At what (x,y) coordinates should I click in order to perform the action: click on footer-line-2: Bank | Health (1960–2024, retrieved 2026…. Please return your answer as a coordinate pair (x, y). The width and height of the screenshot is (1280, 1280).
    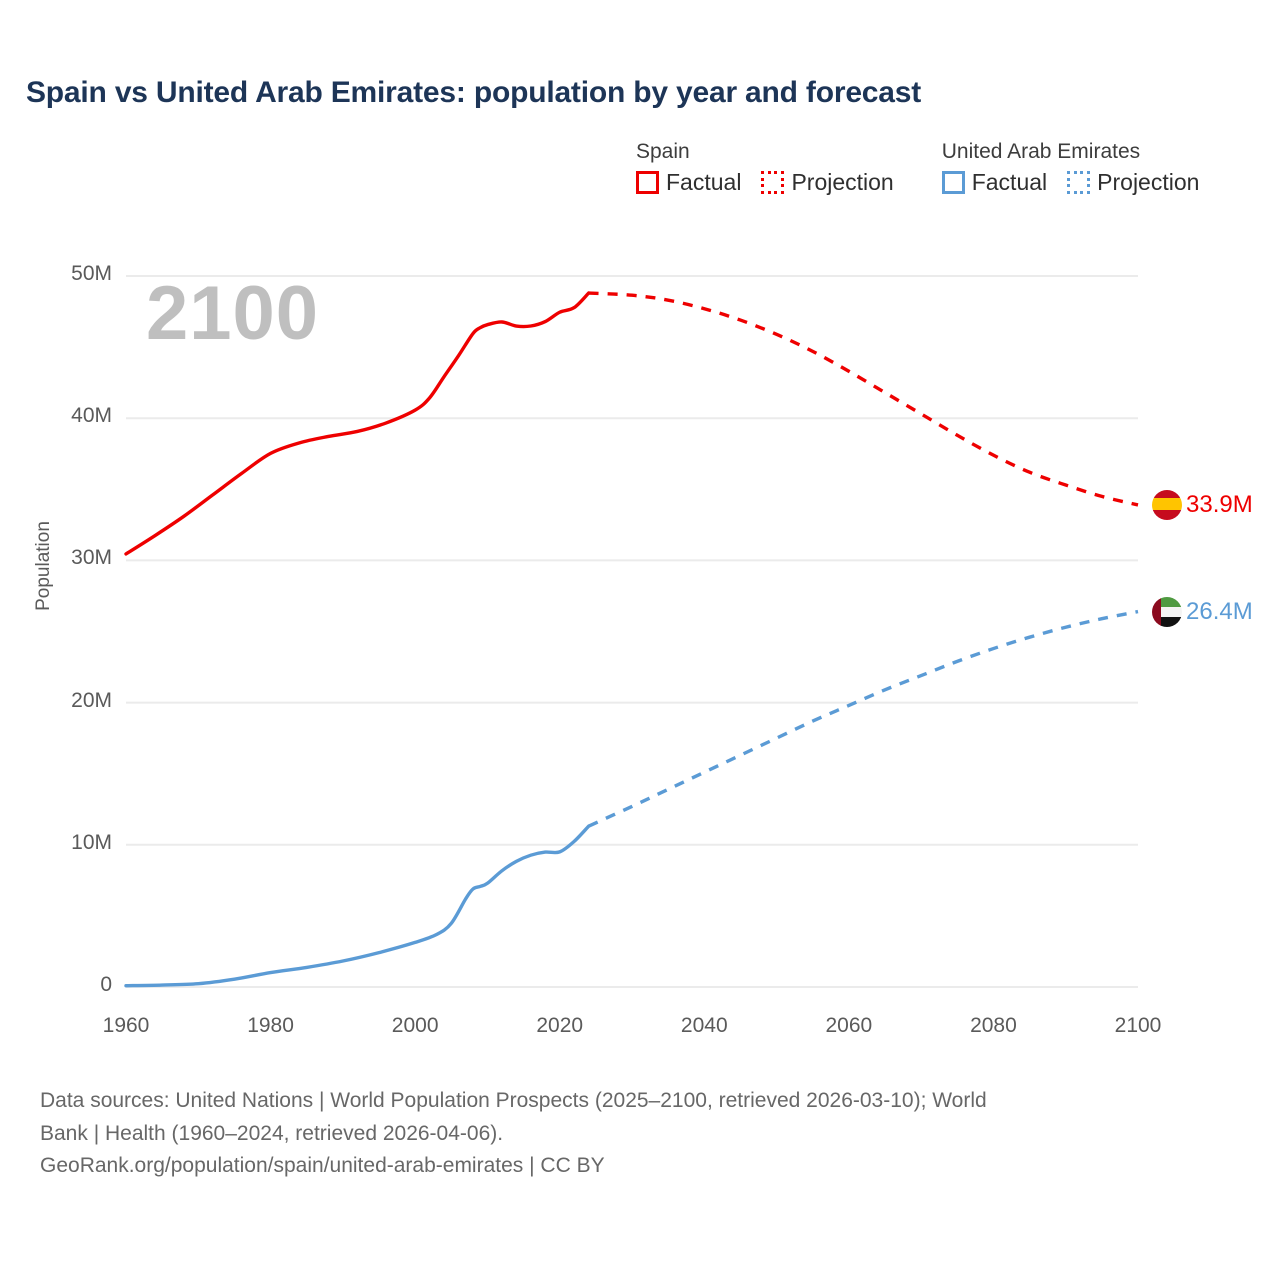
    Looking at the image, I should click on (272, 1133).